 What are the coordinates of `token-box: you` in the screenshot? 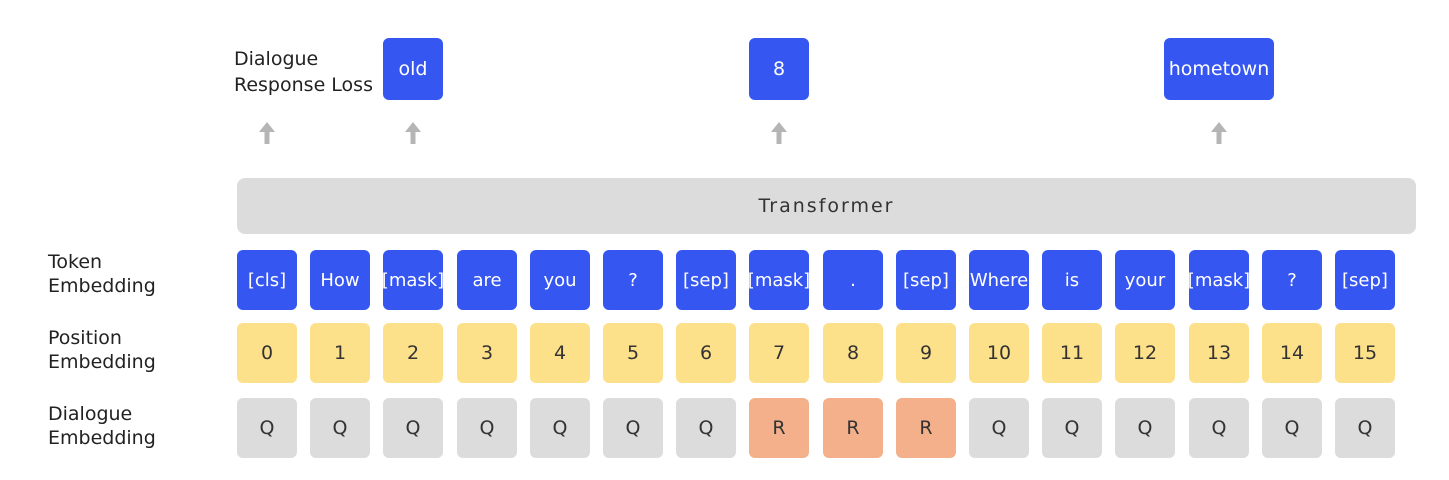 It's located at (560, 280).